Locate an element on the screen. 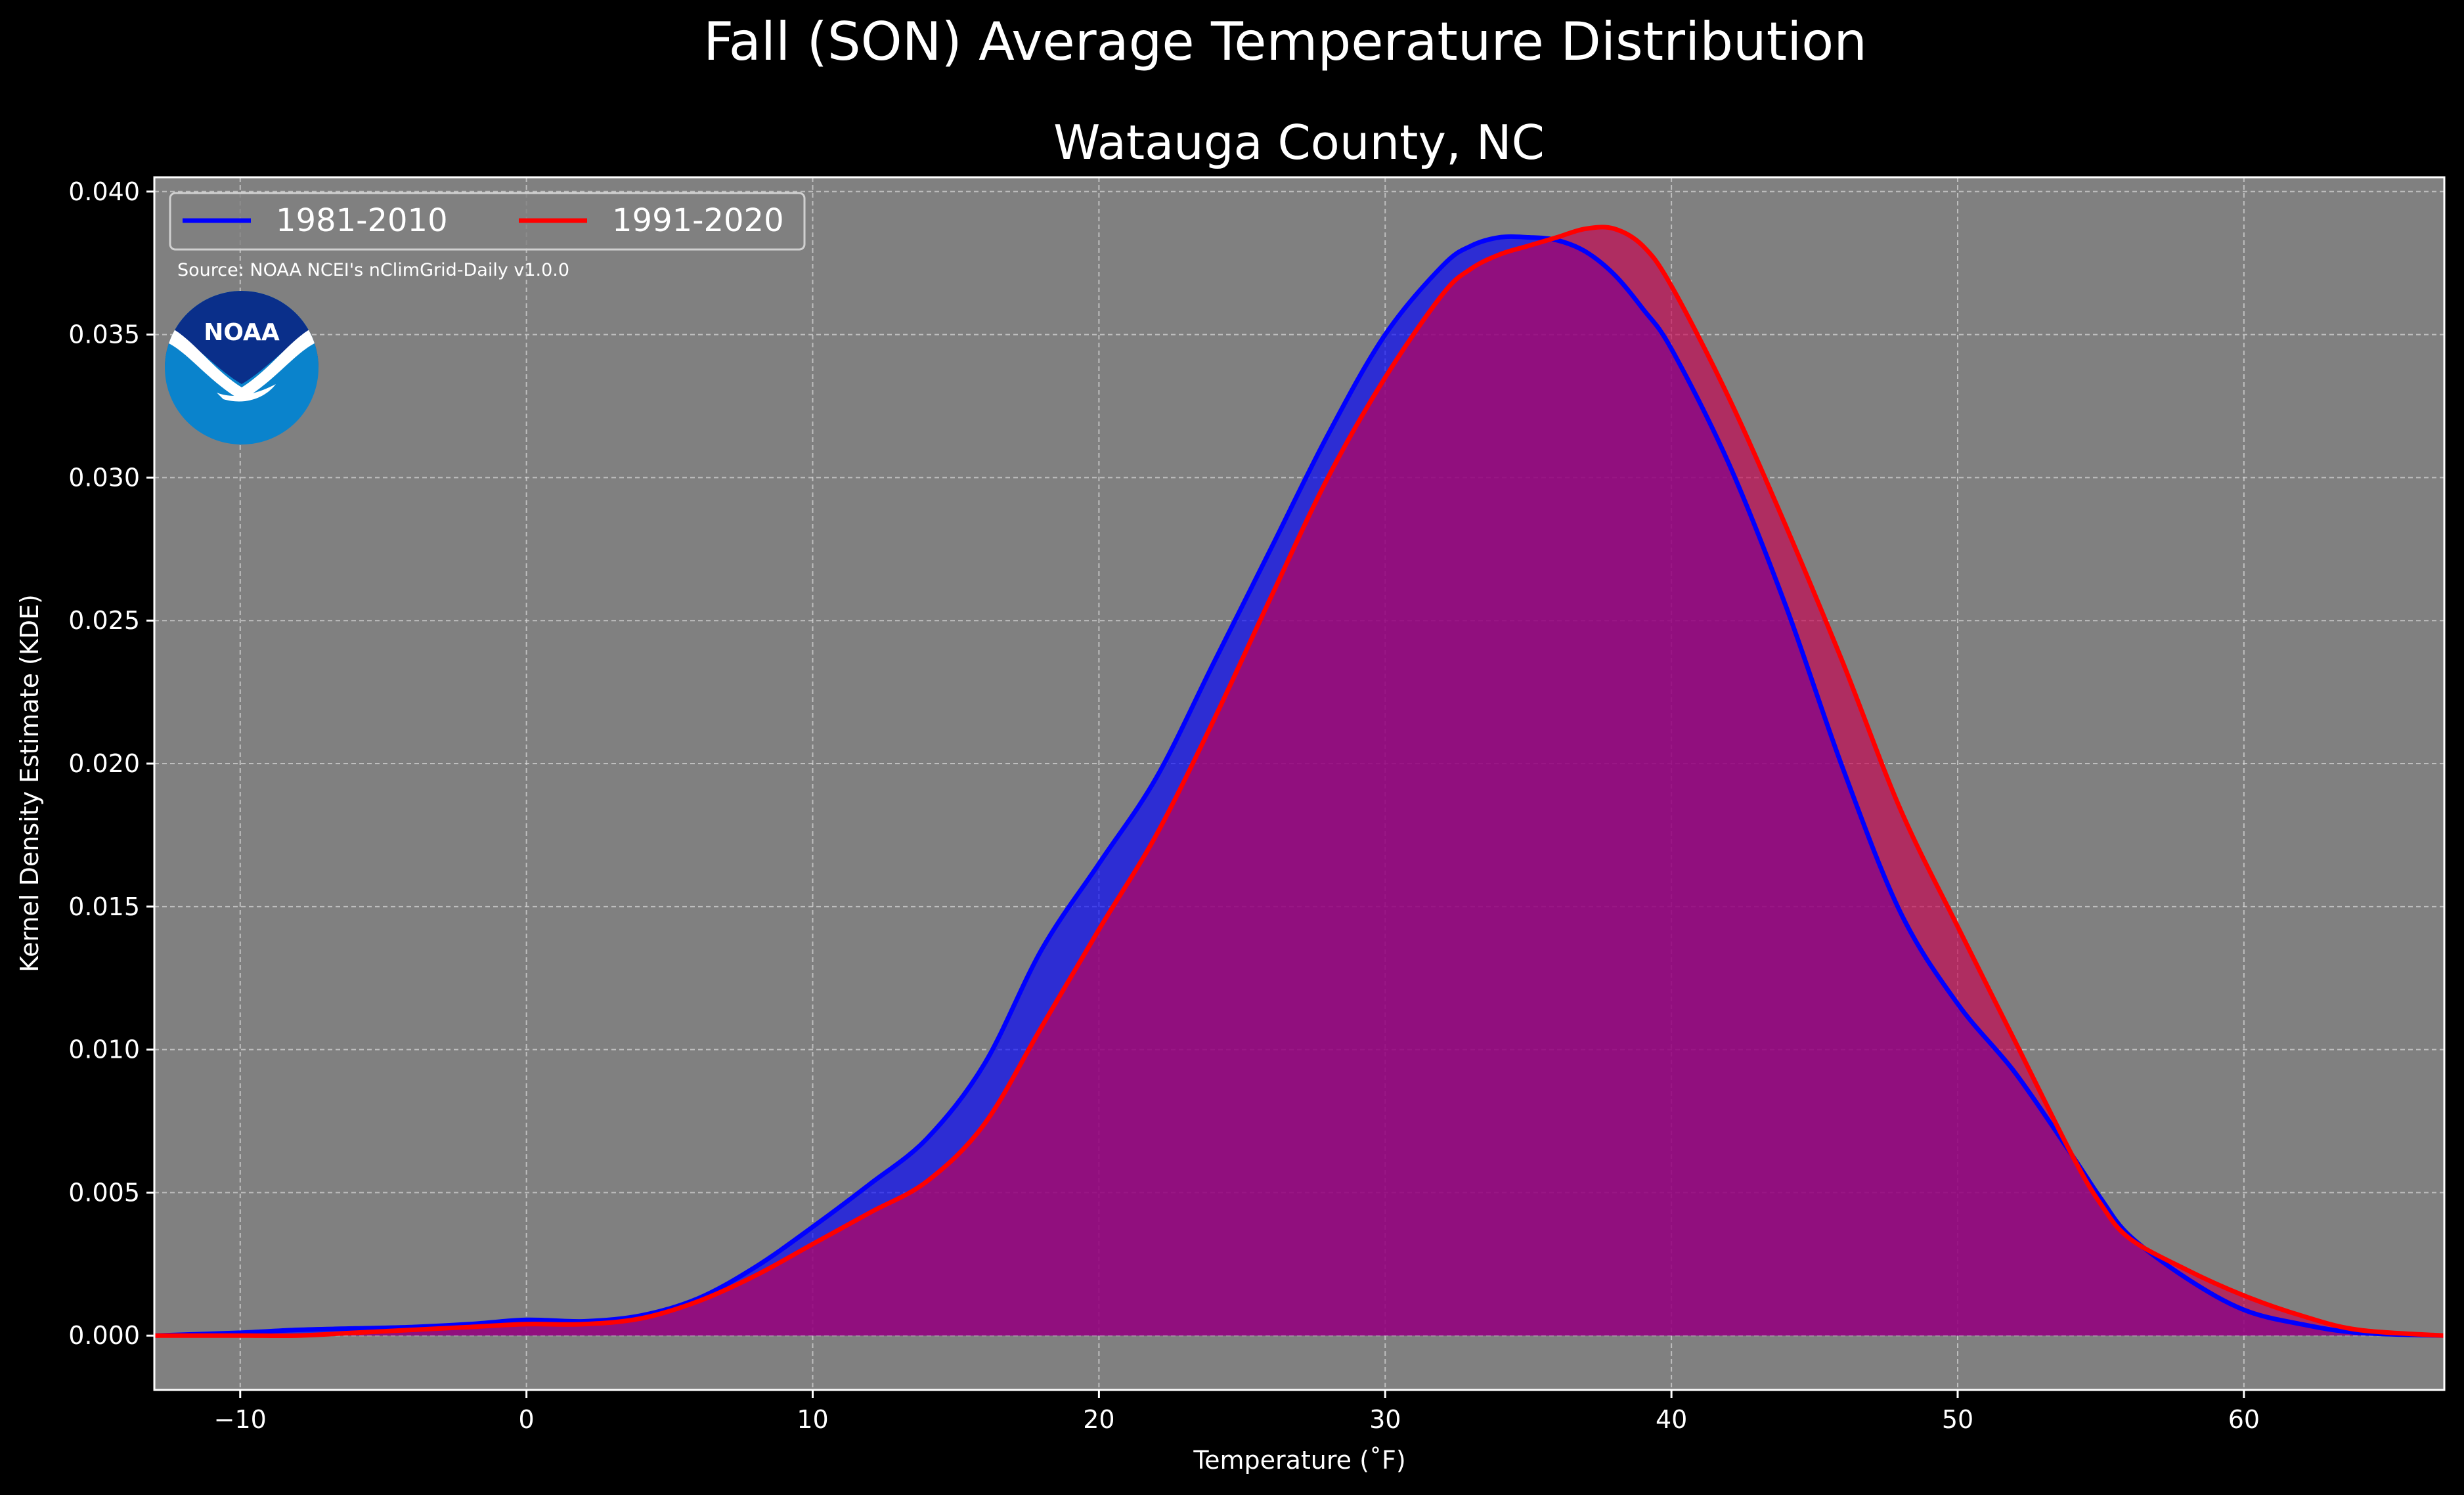 This screenshot has width=2464, height=1495. x-axis-label: Temperature (˚F) is located at coordinates (1299, 1460).